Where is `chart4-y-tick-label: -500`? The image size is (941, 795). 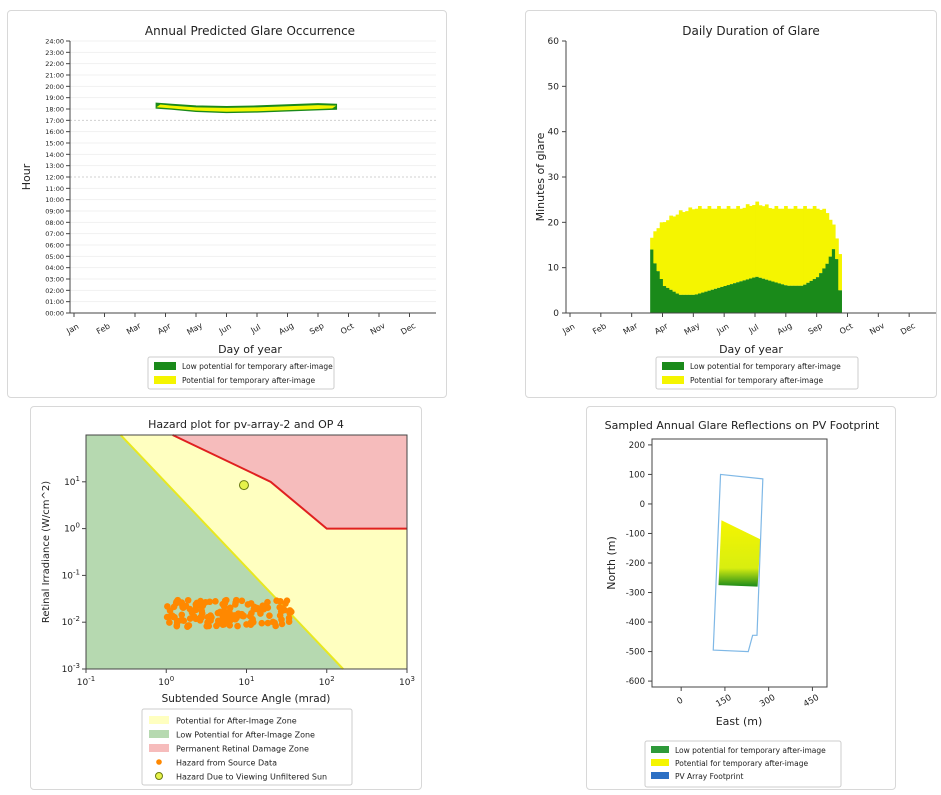 chart4-y-tick-label: -500 is located at coordinates (635, 653).